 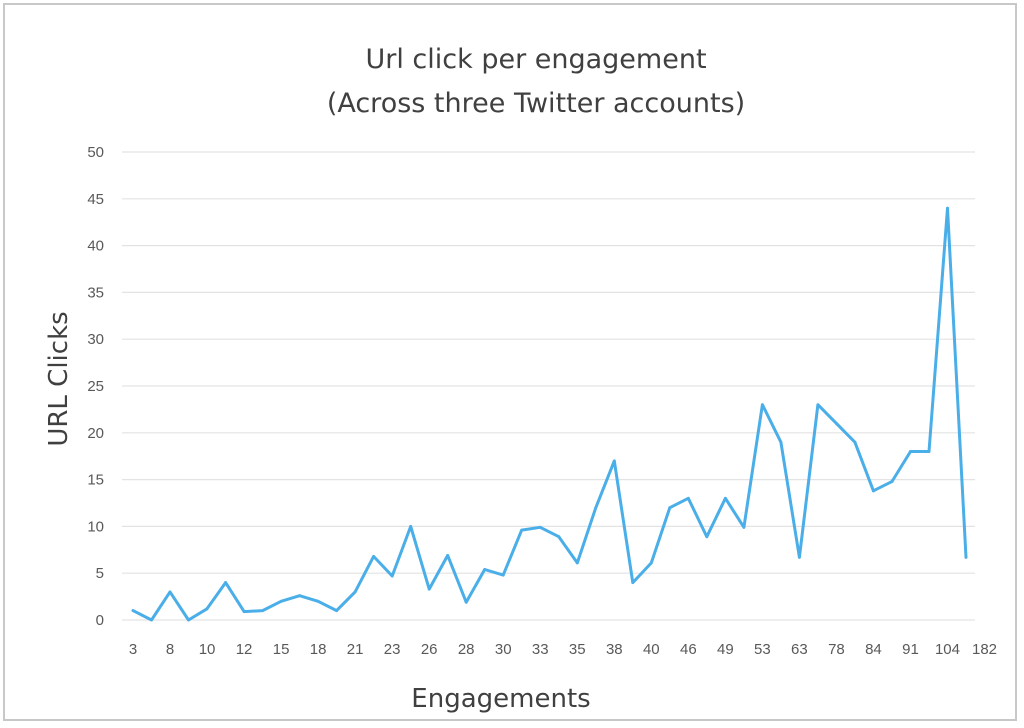 I want to click on x-tick-label: 18, so click(x=318, y=649).